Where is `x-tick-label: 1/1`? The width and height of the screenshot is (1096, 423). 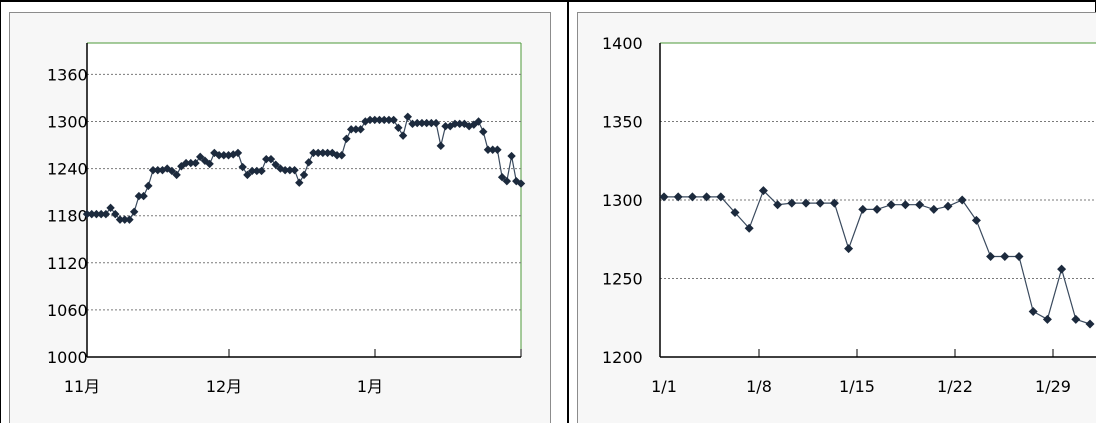
x-tick-label: 1/1 is located at coordinates (664, 386).